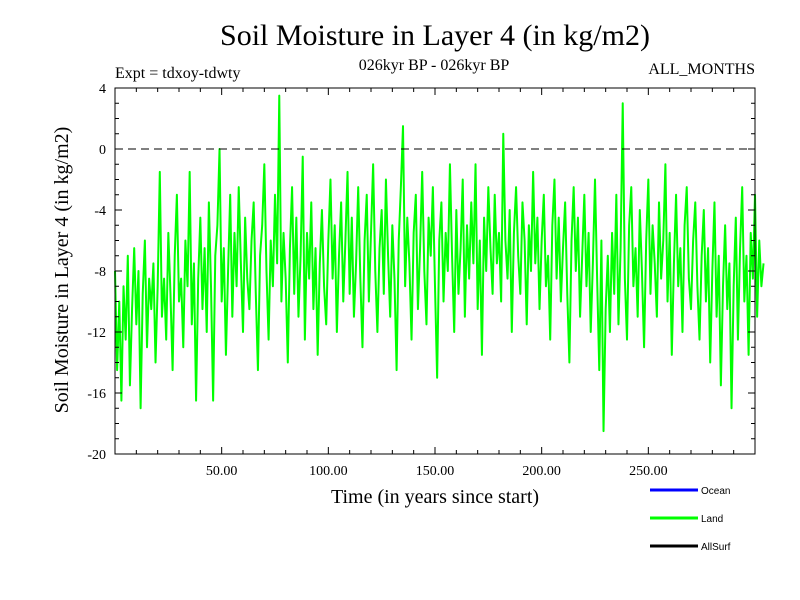 The image size is (800, 600). What do you see at coordinates (434, 65) in the screenshot?
I see `chart-subtitle-center: 026kyr BP - 026kyr BP` at bounding box center [434, 65].